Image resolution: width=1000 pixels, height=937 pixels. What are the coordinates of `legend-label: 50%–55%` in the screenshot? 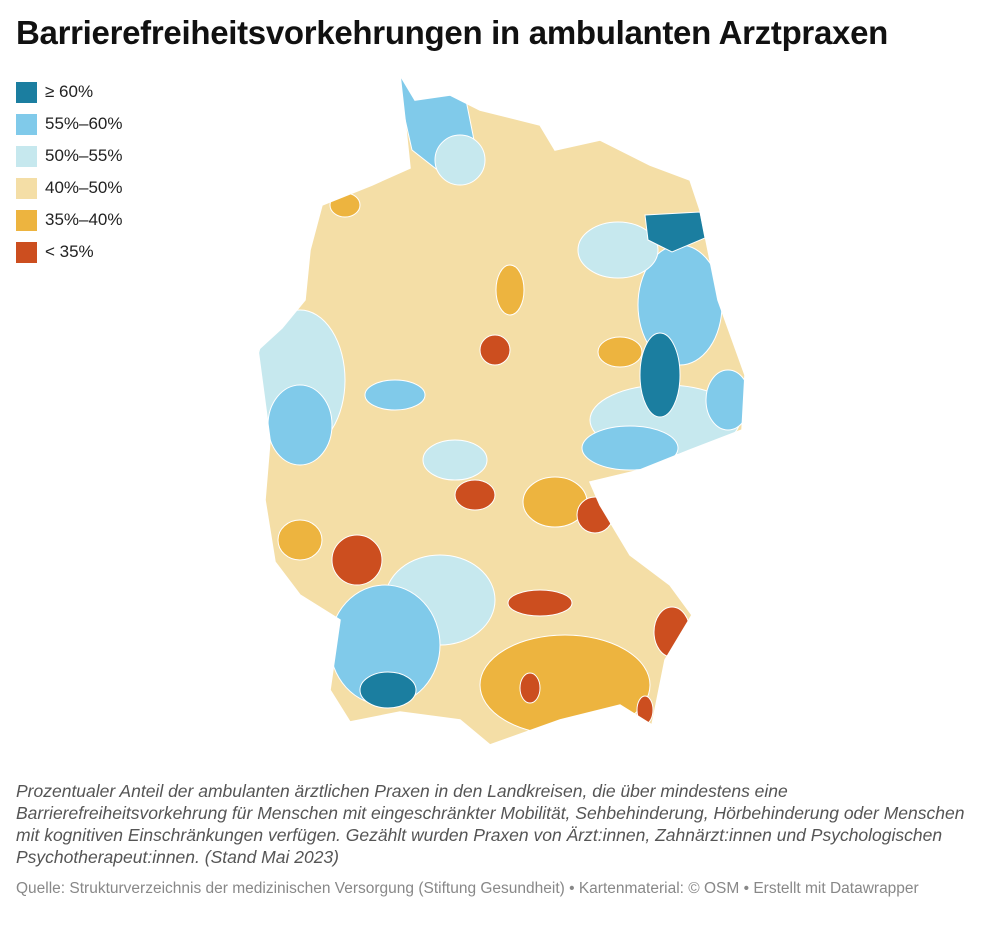 It's located at (84, 155).